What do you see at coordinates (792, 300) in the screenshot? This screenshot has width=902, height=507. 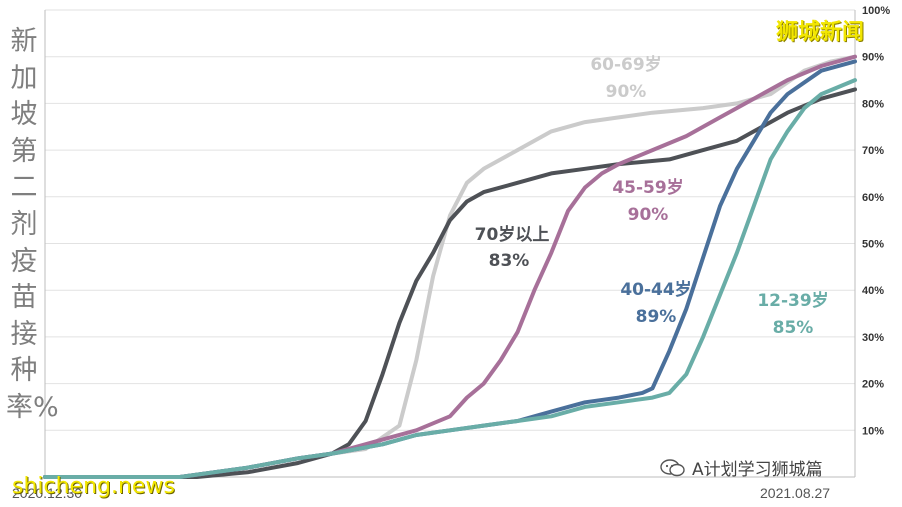 I see `series-name-label-4: 12-39岁` at bounding box center [792, 300].